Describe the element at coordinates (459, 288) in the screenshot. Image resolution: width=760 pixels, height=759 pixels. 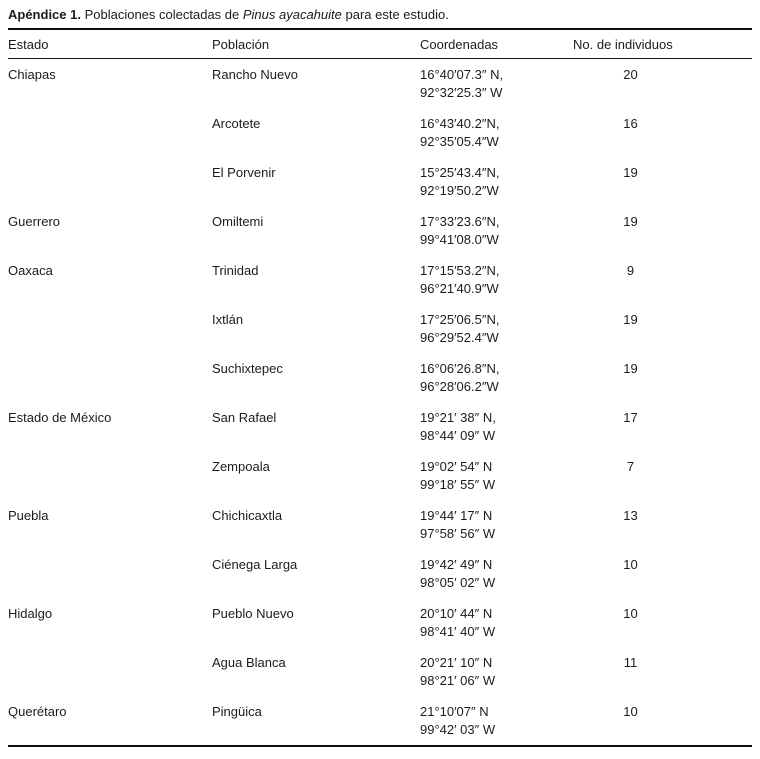
I see `longitude-value: 96°21′40.9″W` at that location.